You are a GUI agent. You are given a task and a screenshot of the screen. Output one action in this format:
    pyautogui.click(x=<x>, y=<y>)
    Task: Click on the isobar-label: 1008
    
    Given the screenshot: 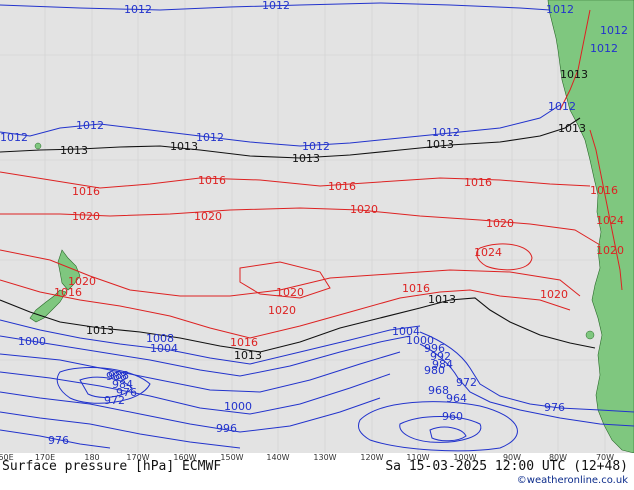 What is the action you would take?
    pyautogui.click(x=160, y=338)
    